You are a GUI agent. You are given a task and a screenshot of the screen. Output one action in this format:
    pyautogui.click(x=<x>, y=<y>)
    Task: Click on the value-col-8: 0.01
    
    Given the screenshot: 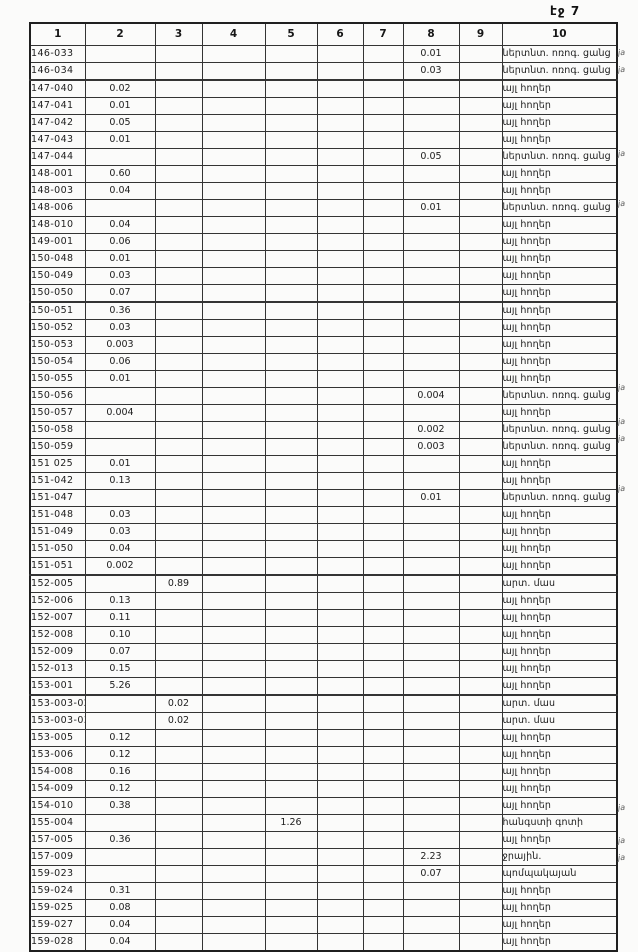 What is the action you would take?
    pyautogui.click(x=431, y=497)
    